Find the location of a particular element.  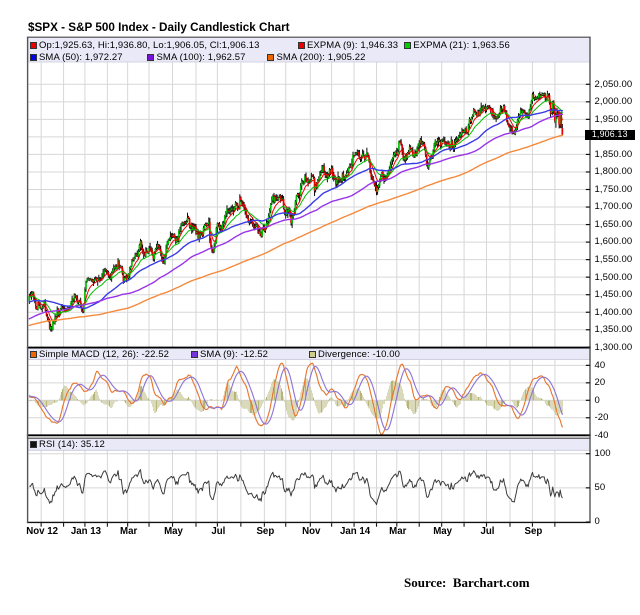

date-axis-label: Nov 12 is located at coordinates (42, 531).